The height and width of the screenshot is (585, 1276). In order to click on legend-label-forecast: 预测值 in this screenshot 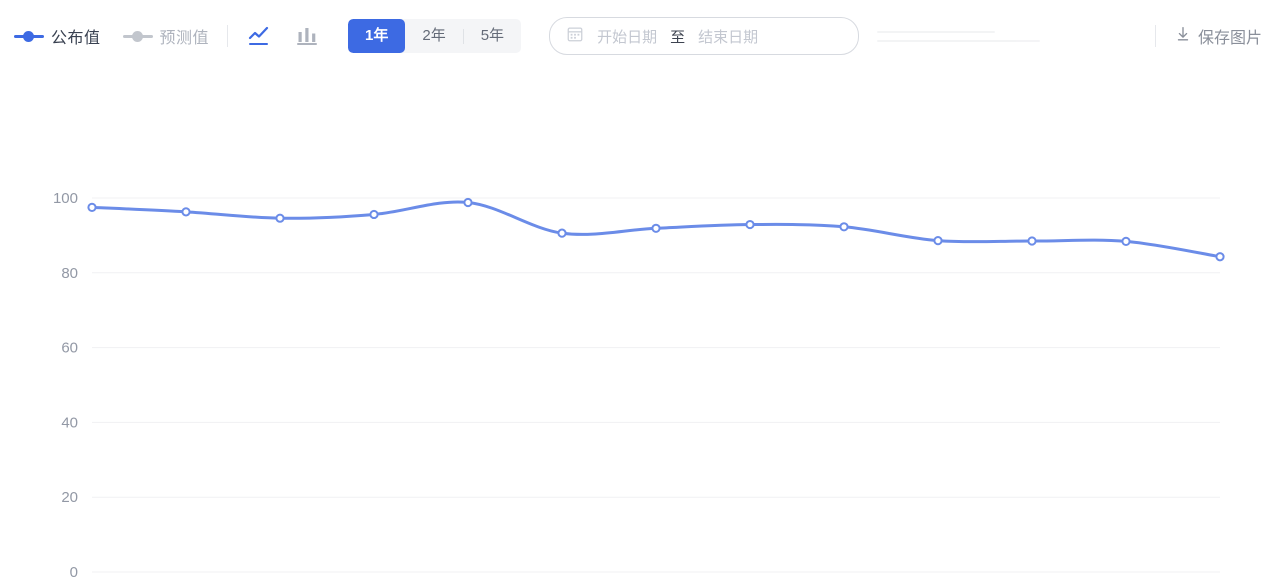, I will do `click(184, 38)`.